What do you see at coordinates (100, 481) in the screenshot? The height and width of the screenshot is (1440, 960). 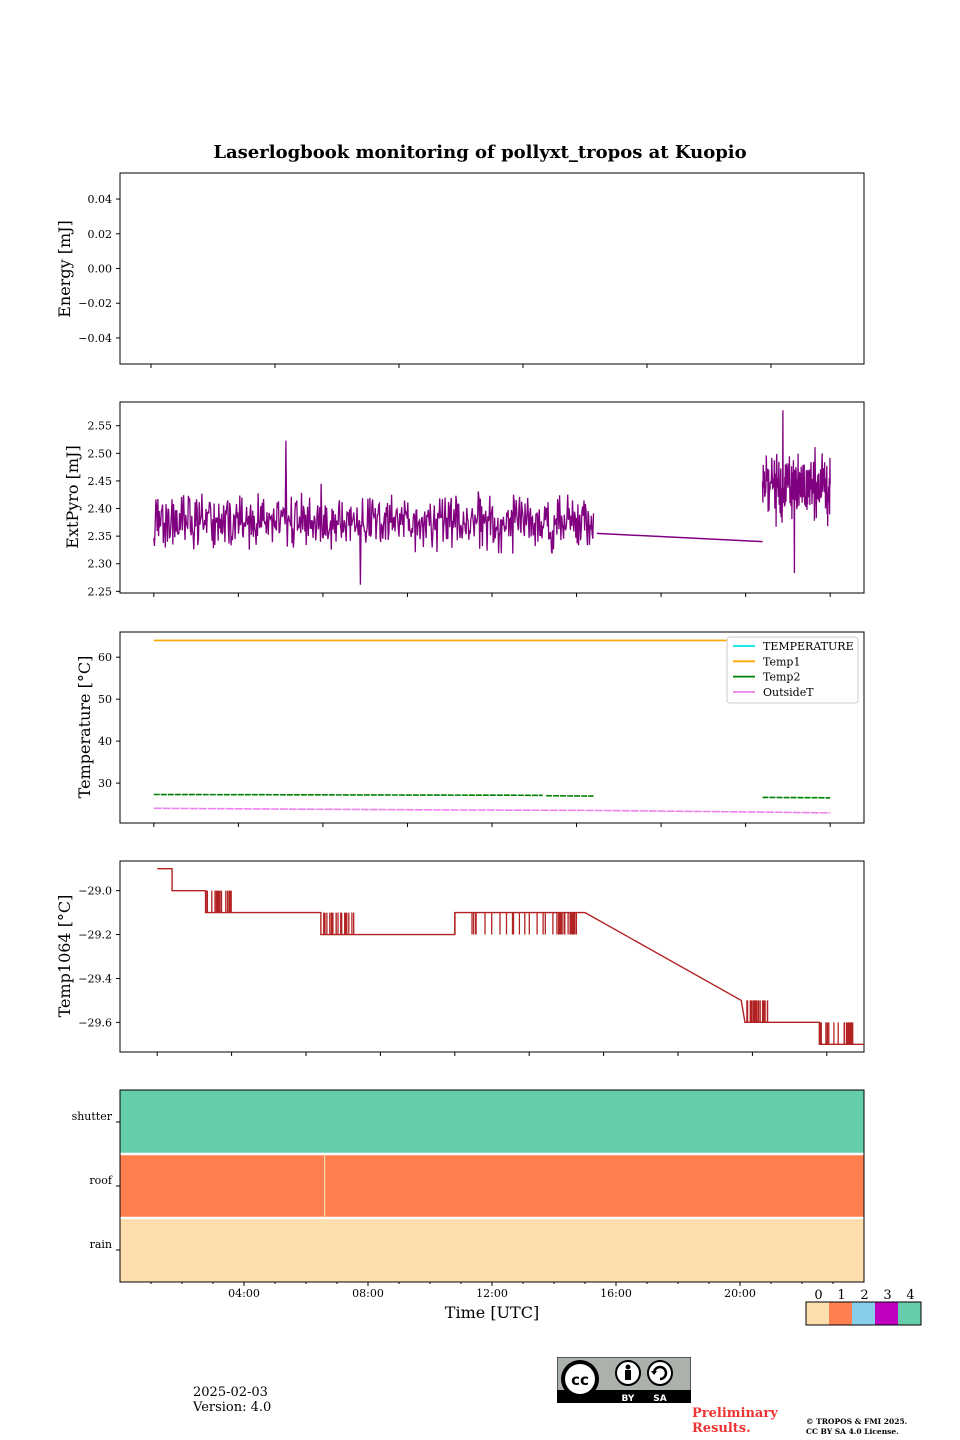 I see `extpyro-ytick-label: 2.45` at bounding box center [100, 481].